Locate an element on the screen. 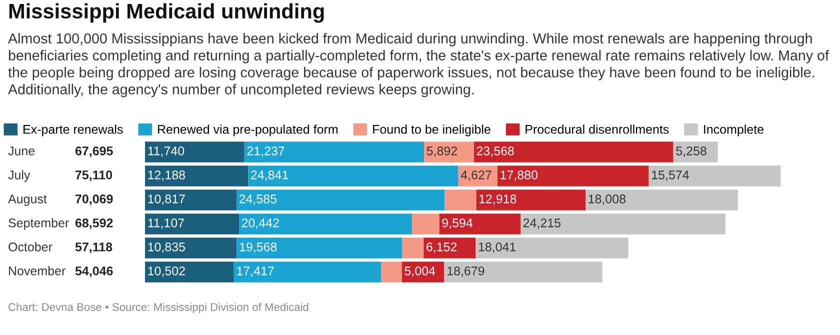  data-label: 5,004 is located at coordinates (420, 271).